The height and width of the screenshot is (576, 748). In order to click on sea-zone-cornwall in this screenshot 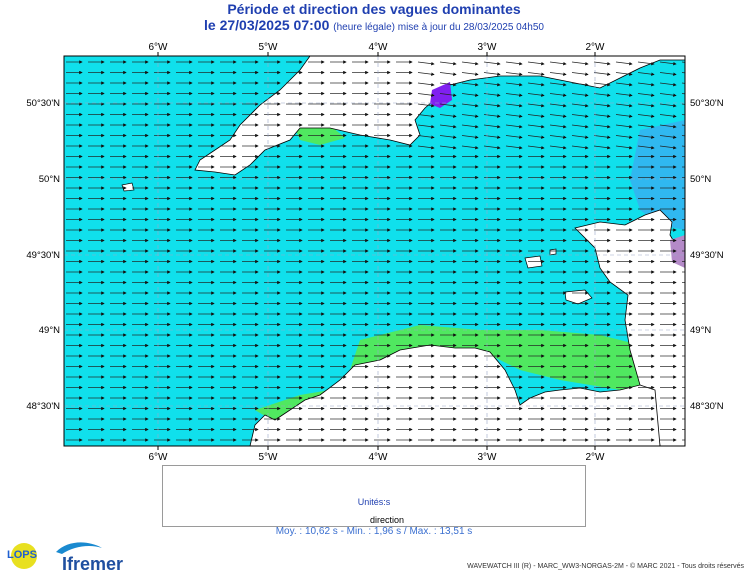, I will do `click(320, 135)`.